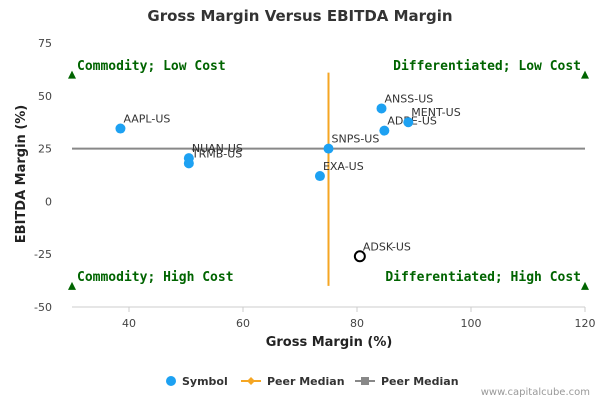 Image resolution: width=600 pixels, height=400 pixels. What do you see at coordinates (72, 285) in the screenshot?
I see `quadrant-marker-bottom-left` at bounding box center [72, 285].